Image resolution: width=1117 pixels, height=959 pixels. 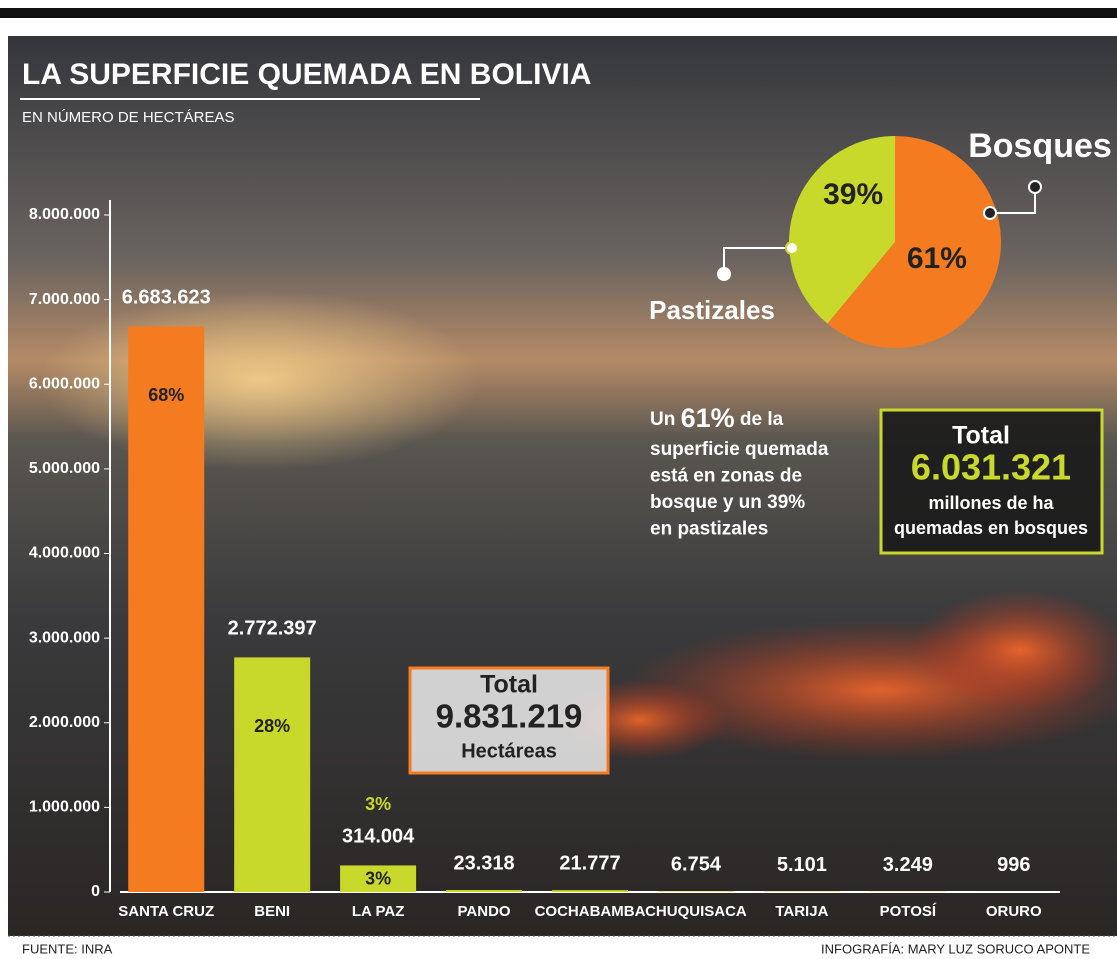 What do you see at coordinates (712, 310) in the screenshot?
I see `pie-category-label: Pastizales` at bounding box center [712, 310].